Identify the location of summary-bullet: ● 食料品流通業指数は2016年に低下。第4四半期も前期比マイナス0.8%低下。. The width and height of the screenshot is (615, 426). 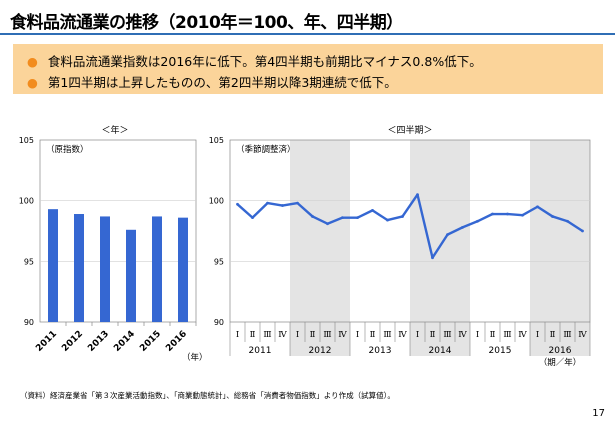
(254, 60).